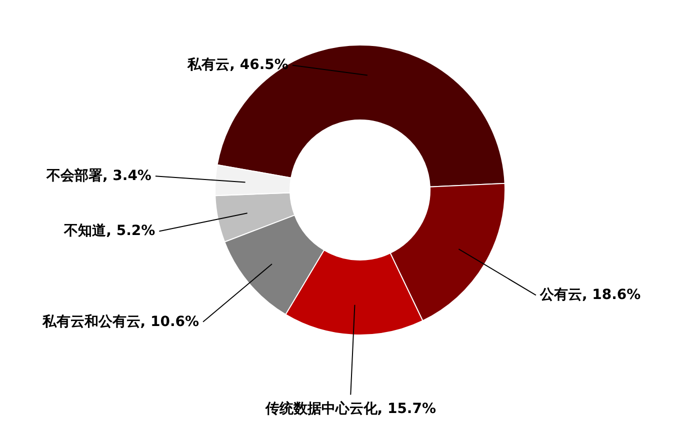 This screenshot has width=685, height=442. Describe the element at coordinates (120, 322) in the screenshot. I see `slice-label: 私有云和公有云, 10.6%` at that location.